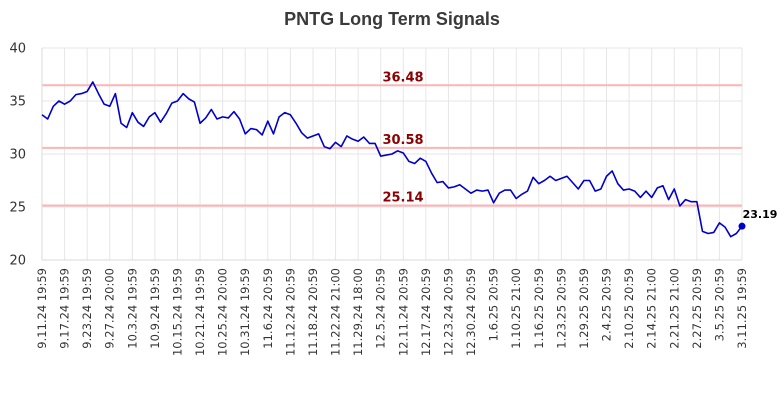  What do you see at coordinates (719, 304) in the screenshot?
I see `x-tick-label: 3.5.25 20:59` at bounding box center [719, 304].